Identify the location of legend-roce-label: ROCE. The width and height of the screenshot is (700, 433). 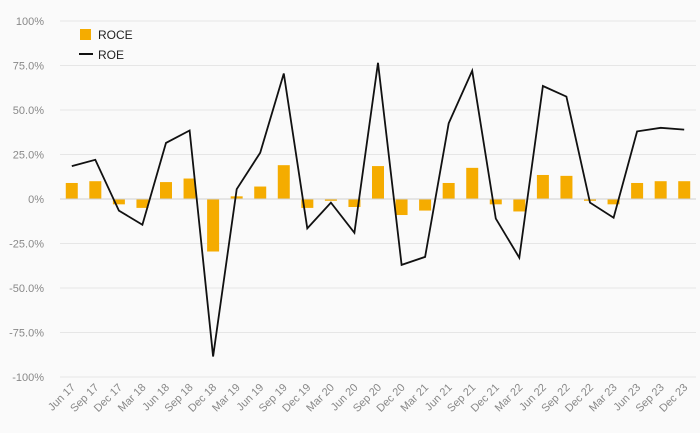
(115, 35).